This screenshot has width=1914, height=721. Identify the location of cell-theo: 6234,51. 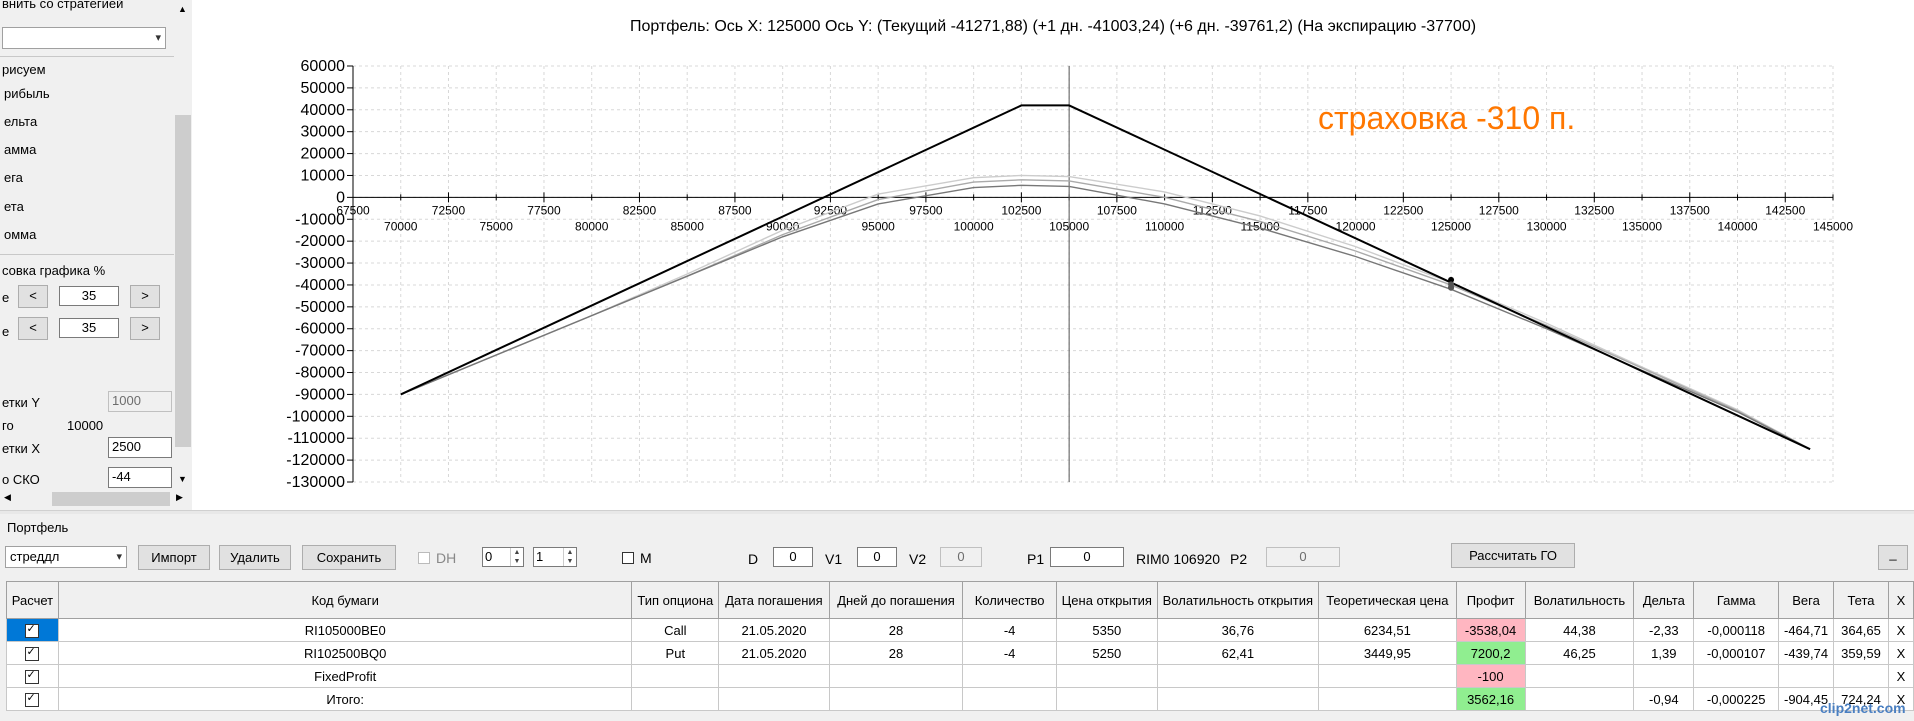
(1387, 630).